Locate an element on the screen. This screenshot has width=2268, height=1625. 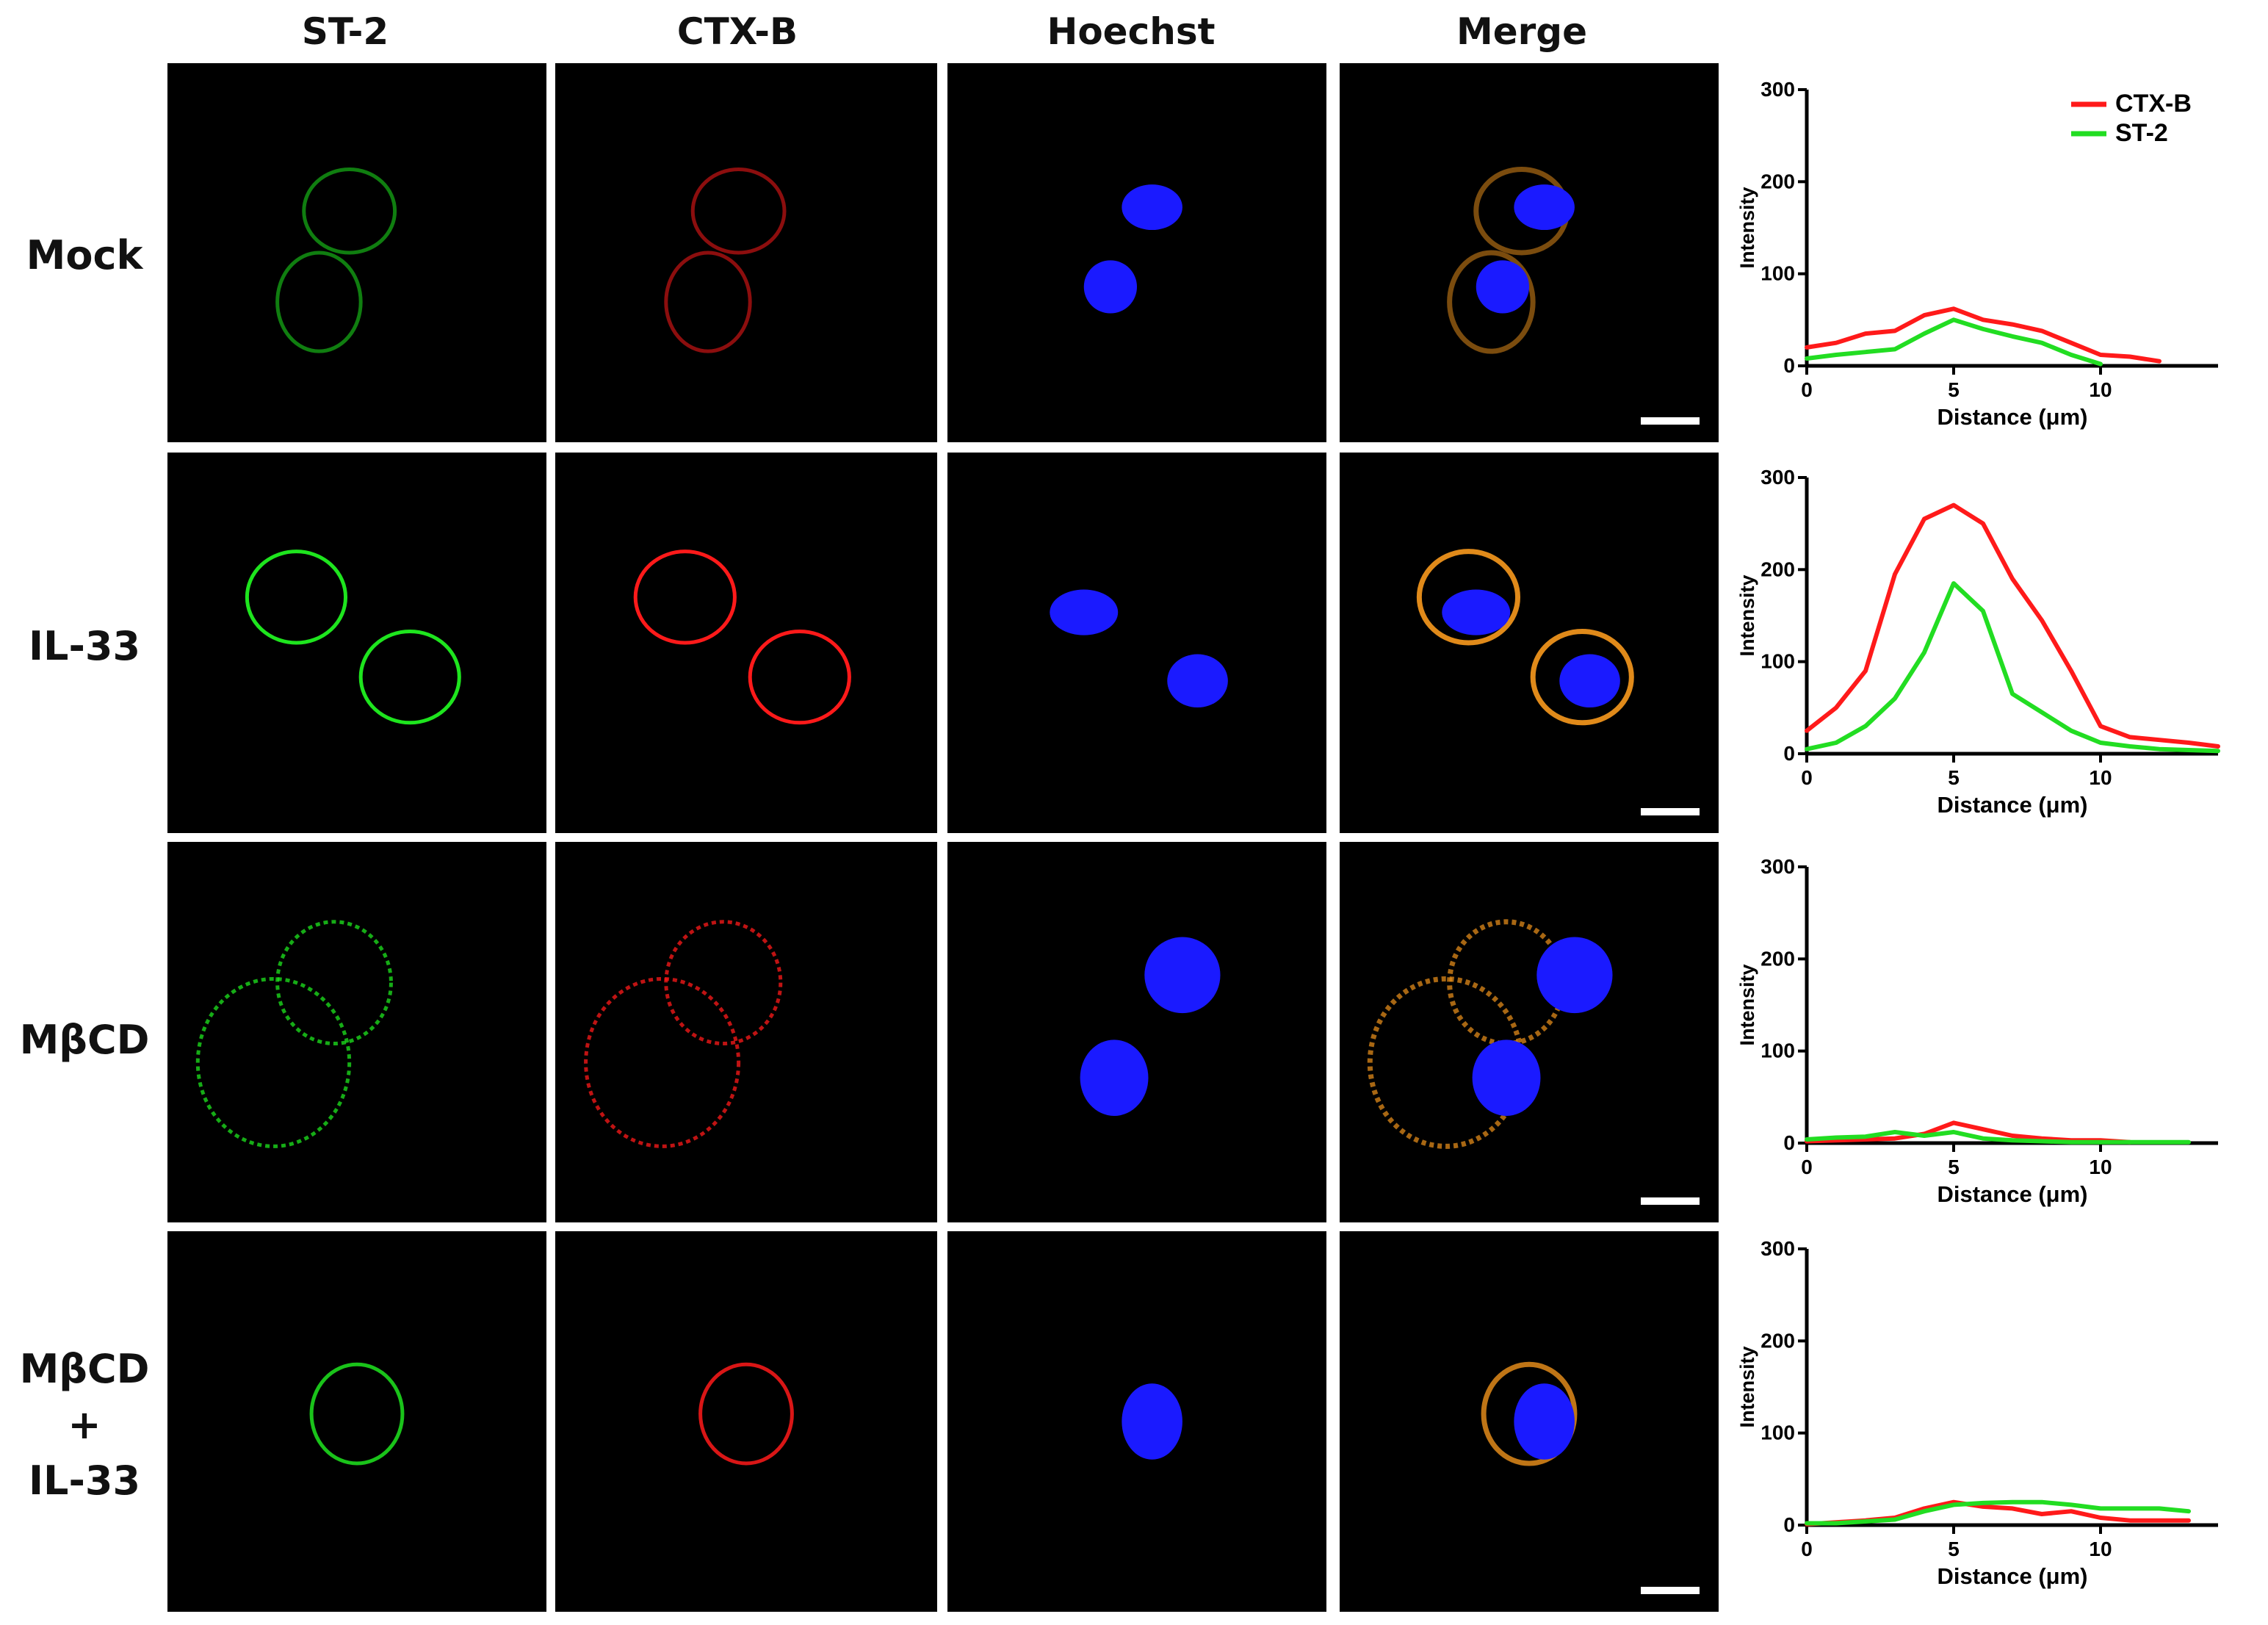
row-label-mock: Mock is located at coordinates (84, 256).